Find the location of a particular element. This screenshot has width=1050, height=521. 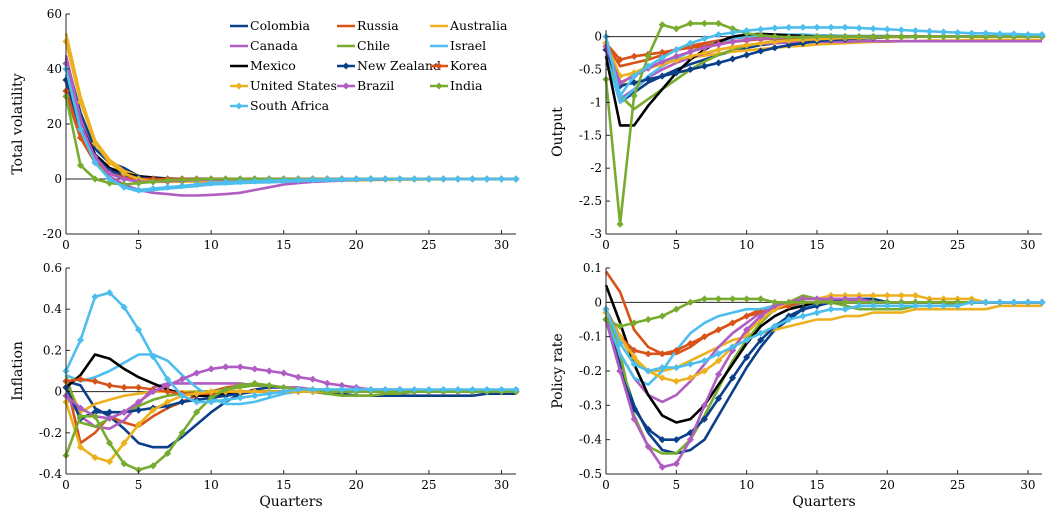

x-tick-label: 5 is located at coordinates (139, 485).